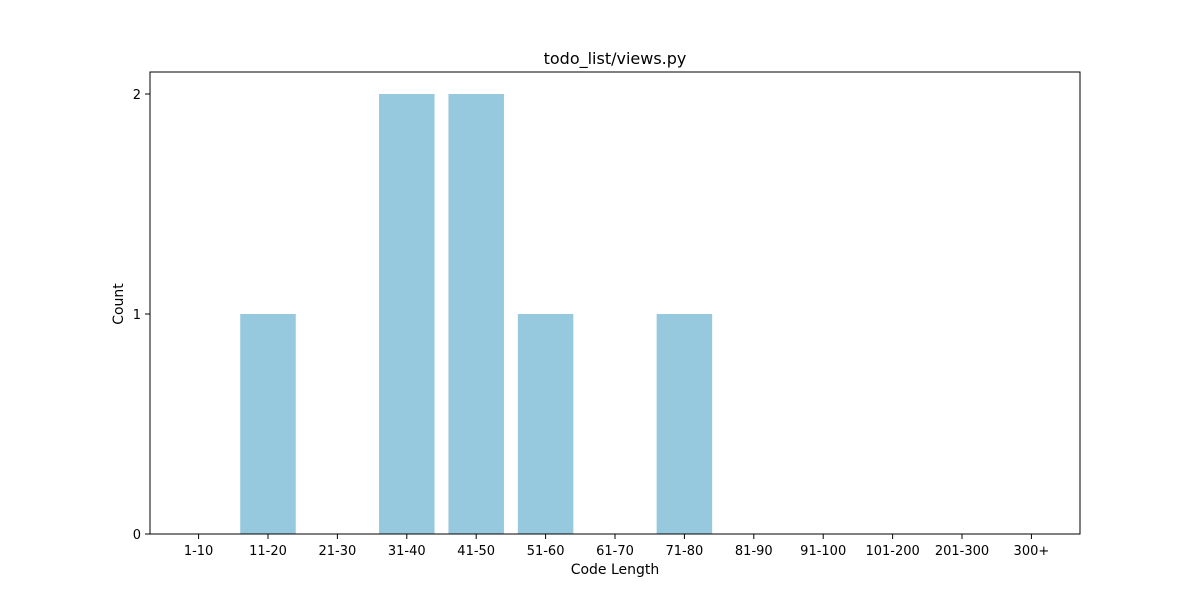  I want to click on x-tick-label: 11-20, so click(268, 551).